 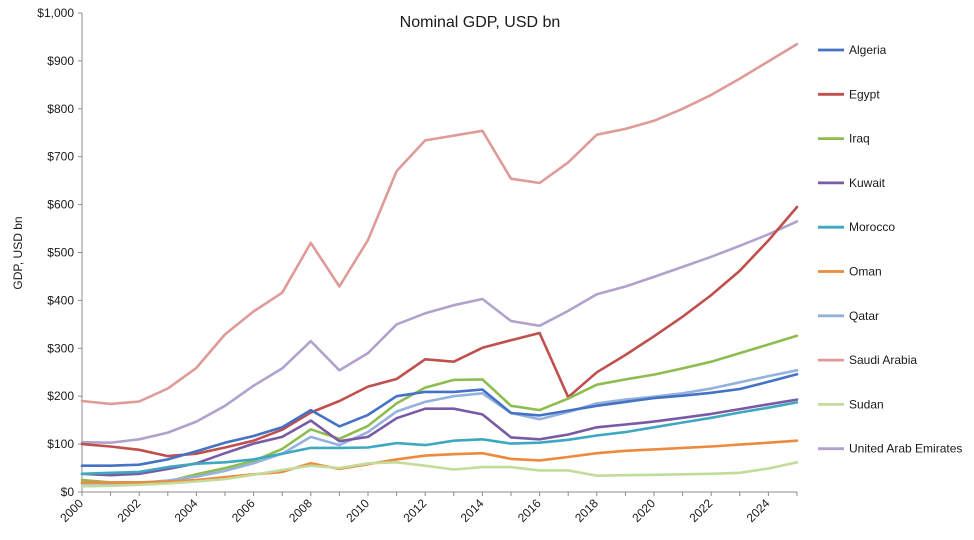 What do you see at coordinates (480, 22) in the screenshot?
I see `chart-title: Nominal GDP, USD bn` at bounding box center [480, 22].